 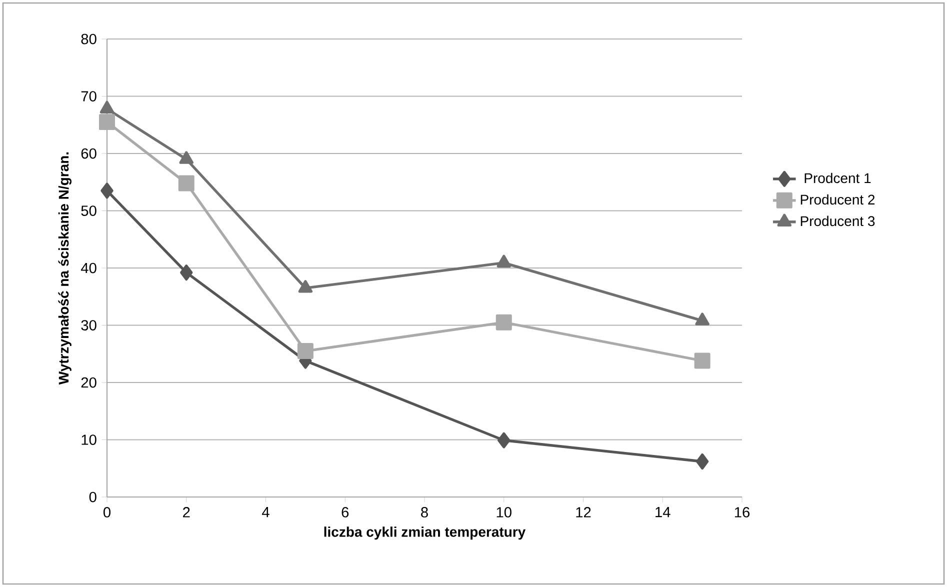 What do you see at coordinates (837, 221) in the screenshot?
I see `legend-label: Producent 3` at bounding box center [837, 221].